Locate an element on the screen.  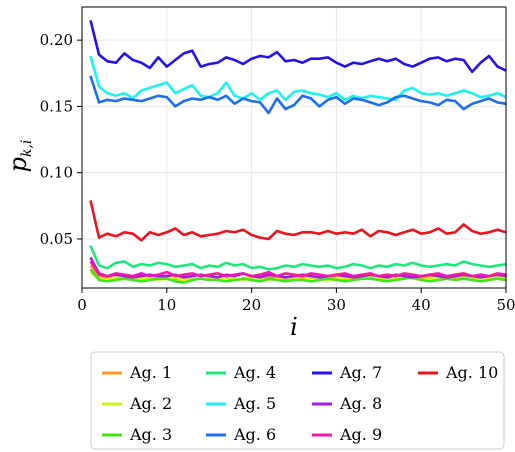
y-axis-label-main: p is located at coordinates (18, 164).